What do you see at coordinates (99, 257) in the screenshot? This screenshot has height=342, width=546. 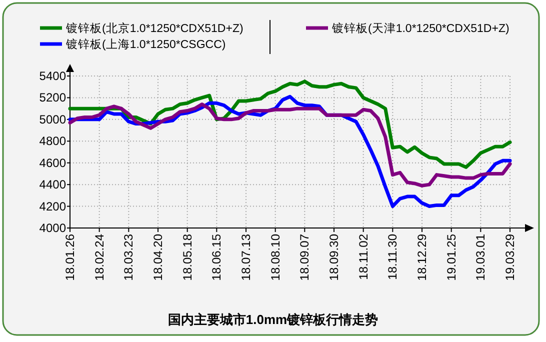 I see `x-tick-label: 18.02.24` at bounding box center [99, 257].